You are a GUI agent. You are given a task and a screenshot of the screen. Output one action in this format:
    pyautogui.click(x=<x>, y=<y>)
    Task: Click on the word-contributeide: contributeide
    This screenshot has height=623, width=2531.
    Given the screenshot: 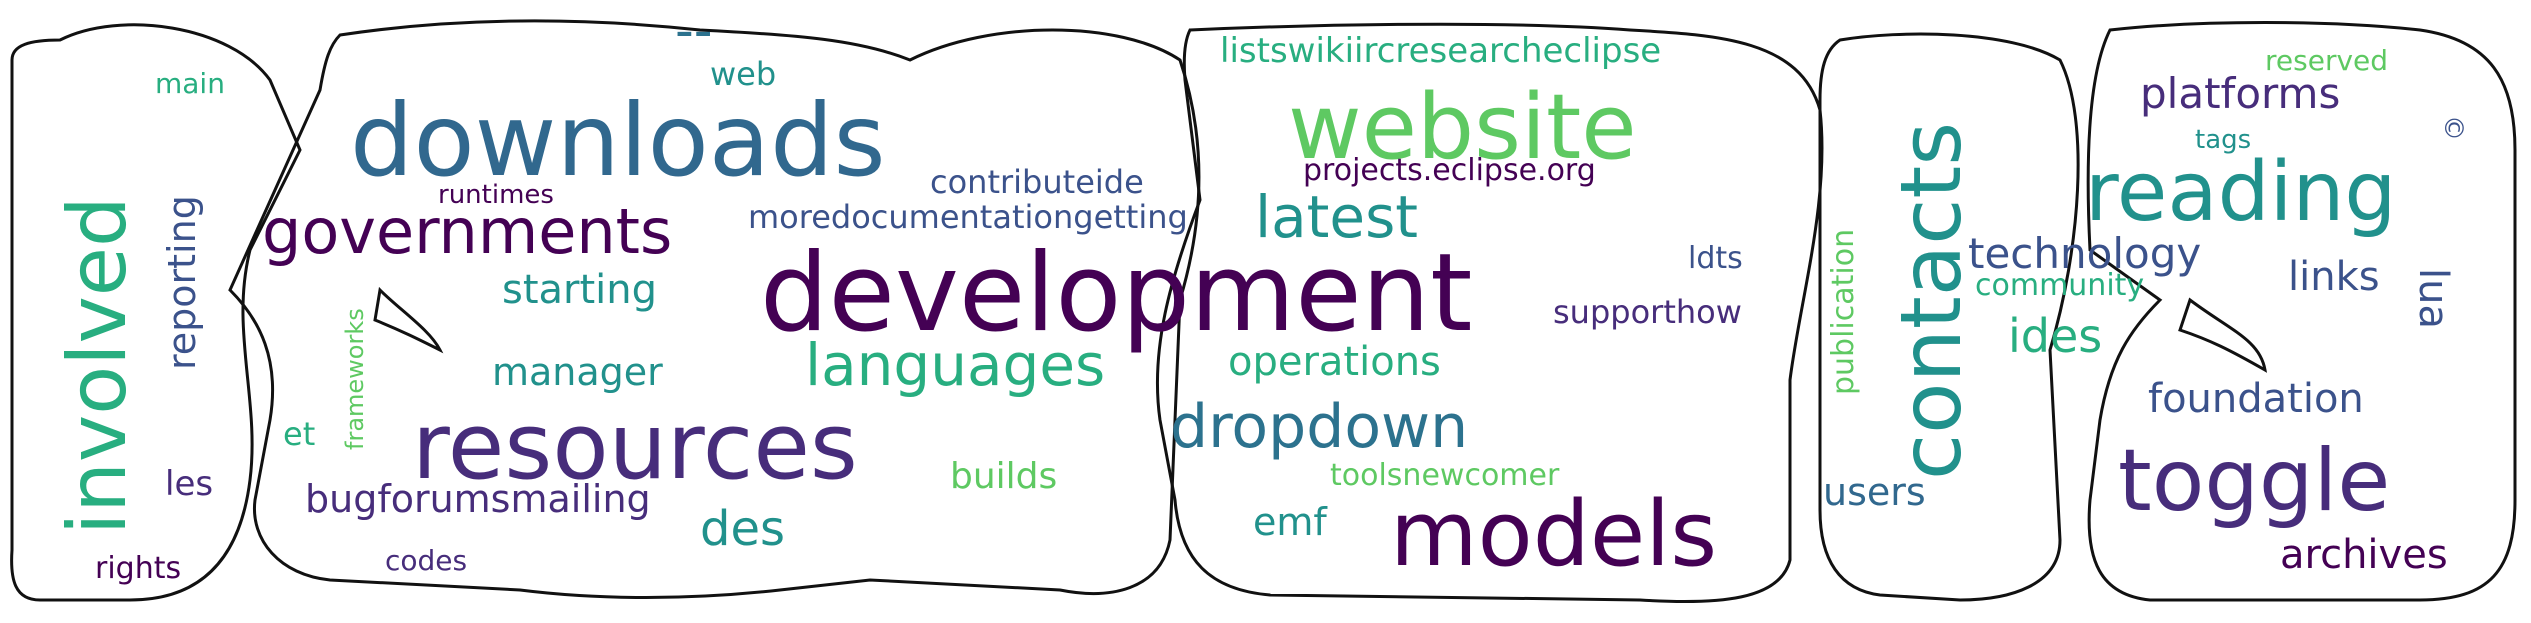 What is the action you would take?
    pyautogui.click(x=1037, y=182)
    